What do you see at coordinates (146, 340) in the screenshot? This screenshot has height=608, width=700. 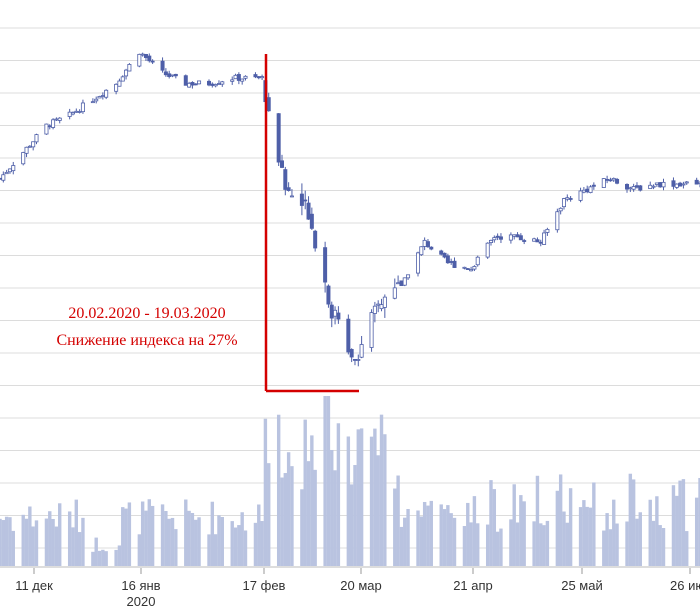 I see `annotation-decline-text: Снижение индекса на 27%` at bounding box center [146, 340].